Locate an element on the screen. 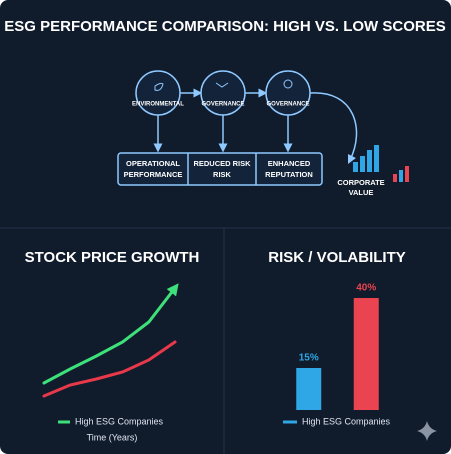 The height and width of the screenshot is (454, 451). outcome-label: CORPORATE is located at coordinates (360, 182).